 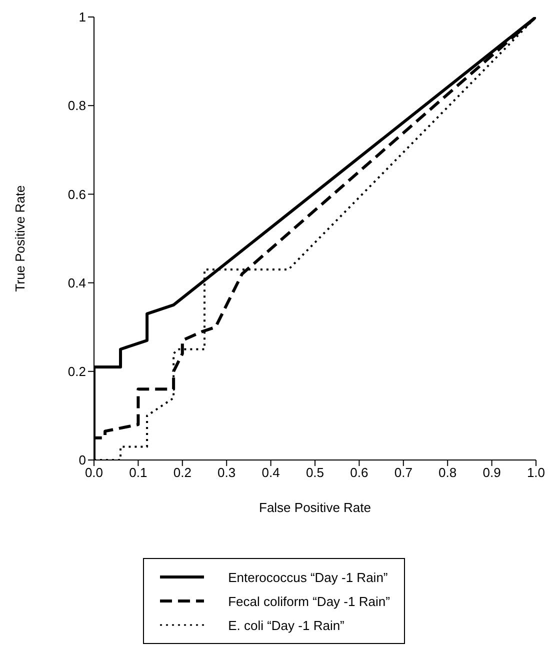 I want to click on x-tick-label: 0.8, so click(x=447, y=472).